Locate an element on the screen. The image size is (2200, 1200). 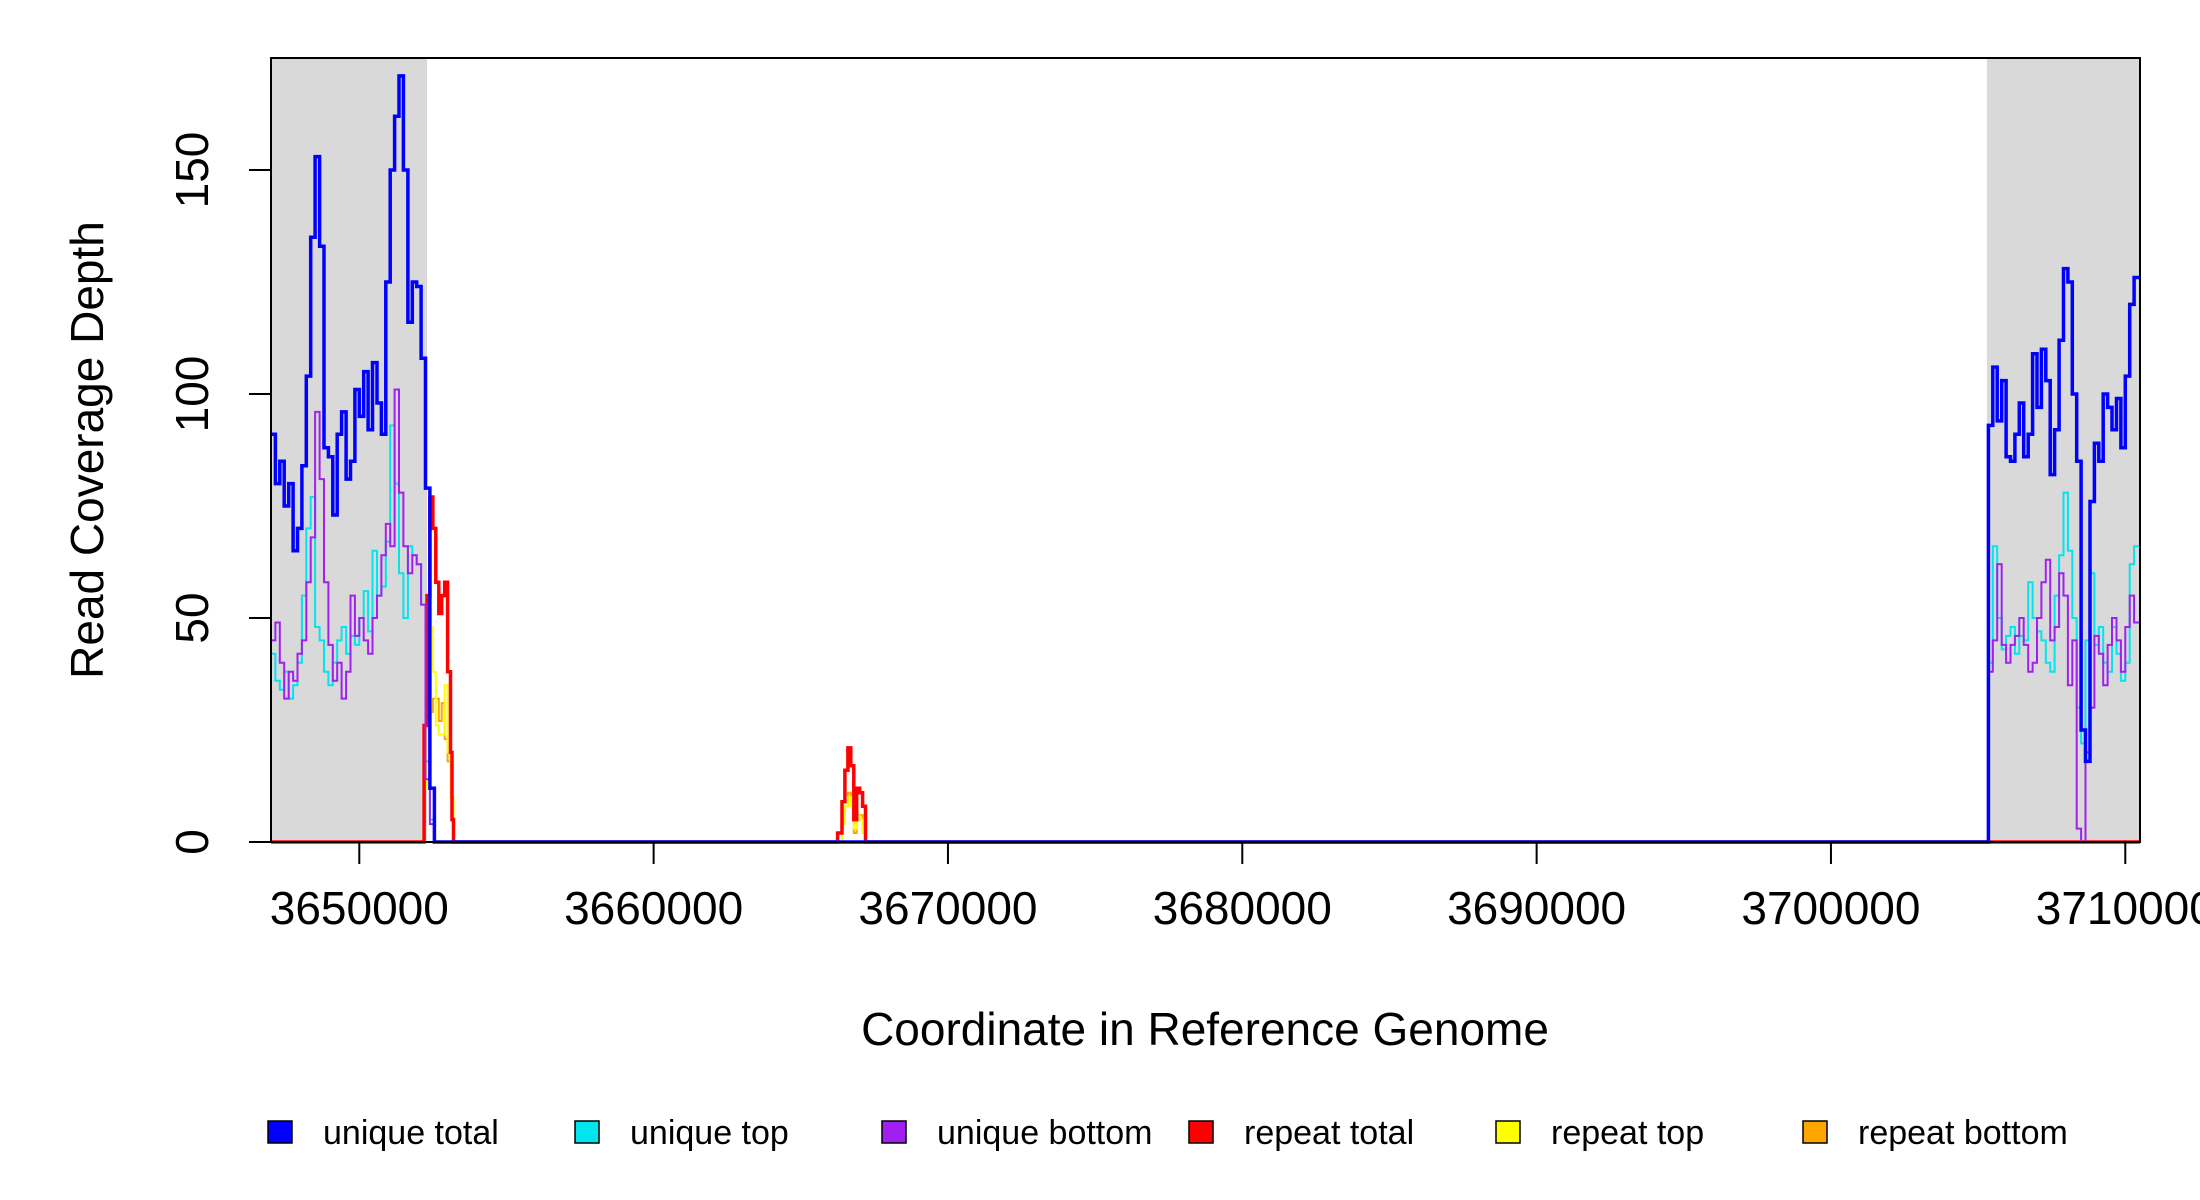
x-tick-label: 3650000 is located at coordinates (359, 908).